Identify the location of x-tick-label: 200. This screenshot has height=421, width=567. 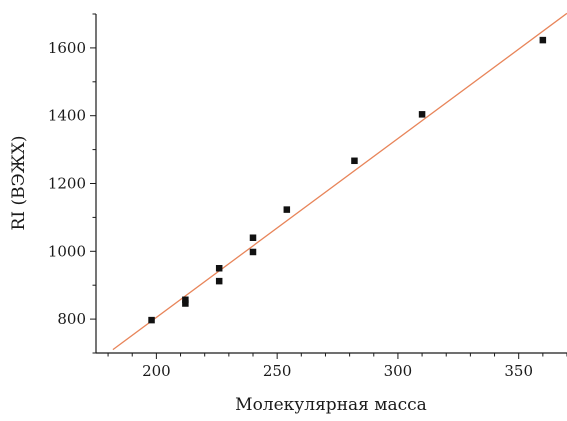
(156, 371).